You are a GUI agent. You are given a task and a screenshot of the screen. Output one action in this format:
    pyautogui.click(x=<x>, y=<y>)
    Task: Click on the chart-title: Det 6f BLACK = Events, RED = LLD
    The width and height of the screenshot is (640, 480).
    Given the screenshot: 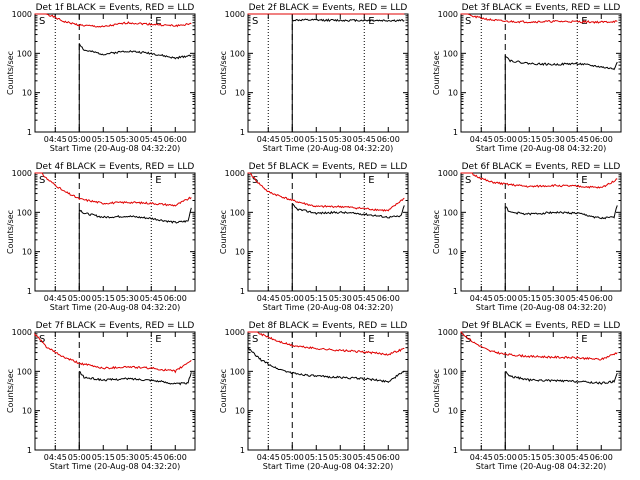 What is the action you would take?
    pyautogui.click(x=541, y=167)
    